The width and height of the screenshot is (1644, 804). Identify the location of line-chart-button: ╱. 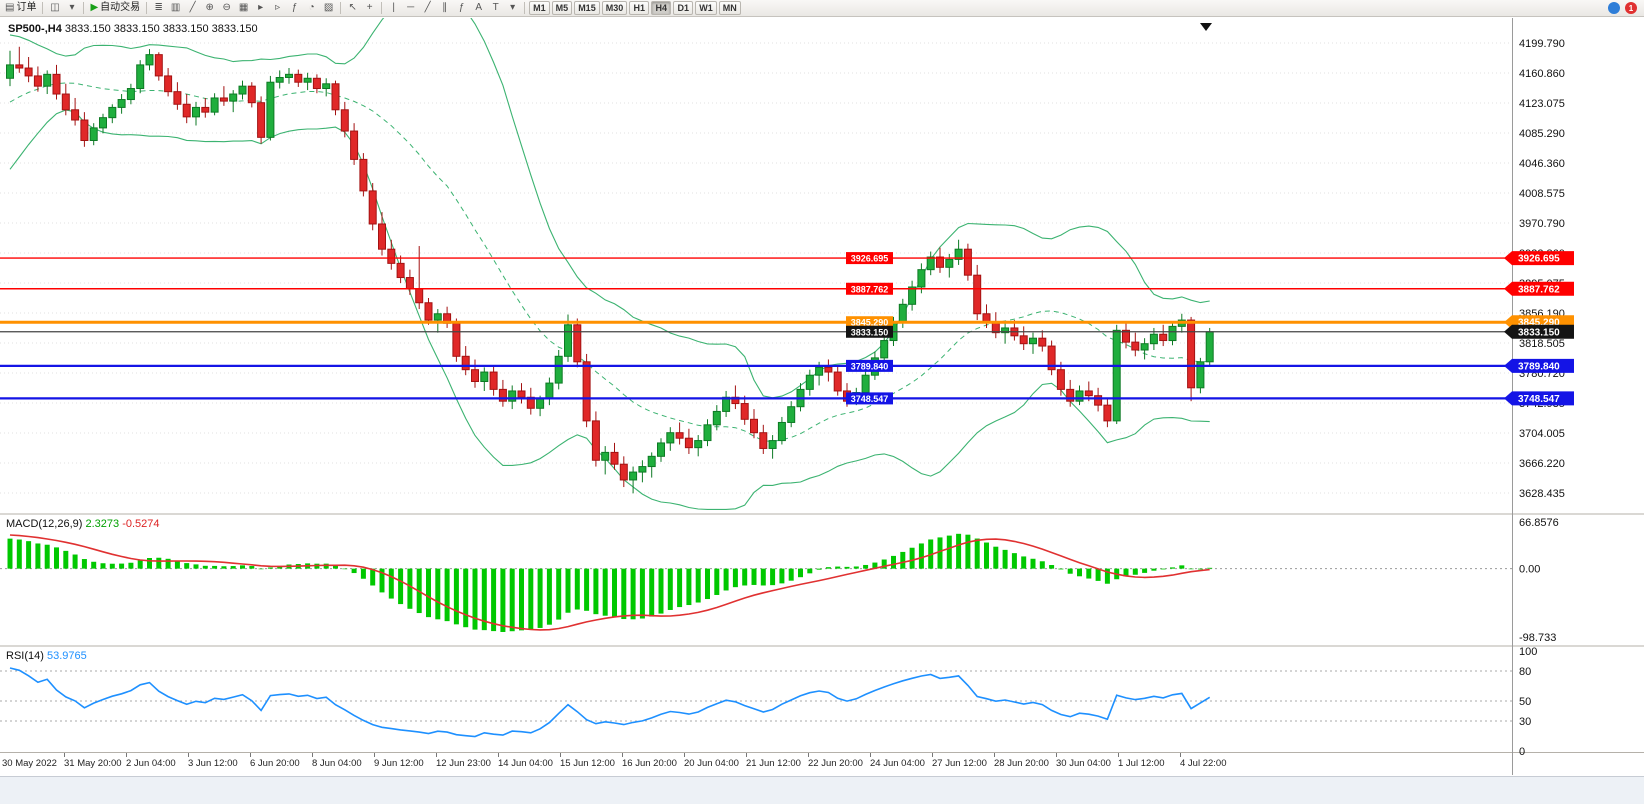
(192, 8).